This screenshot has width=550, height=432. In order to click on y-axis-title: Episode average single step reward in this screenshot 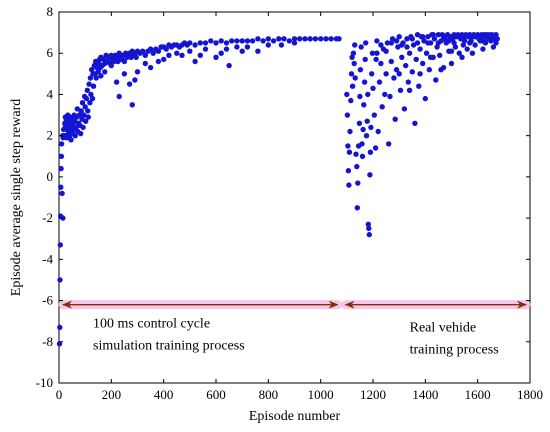, I will do `click(16, 197)`.